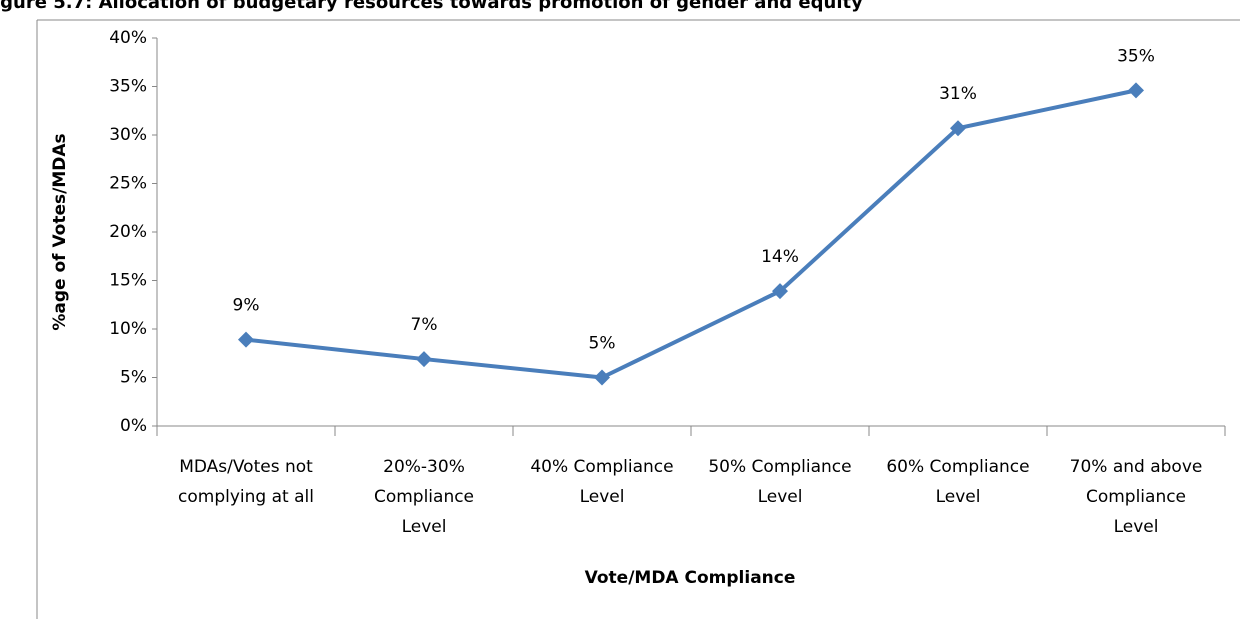 Image resolution: width=1240 pixels, height=619 pixels. I want to click on x-tick-label: 60% Compliance Level, so click(957, 482).